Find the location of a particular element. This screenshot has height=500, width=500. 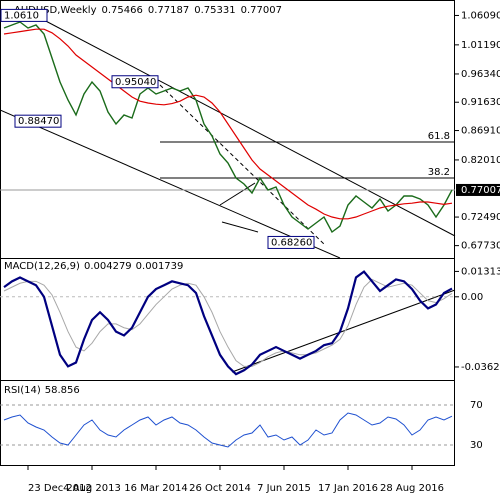

macd-text: 0.004279 is located at coordinates (108, 266).